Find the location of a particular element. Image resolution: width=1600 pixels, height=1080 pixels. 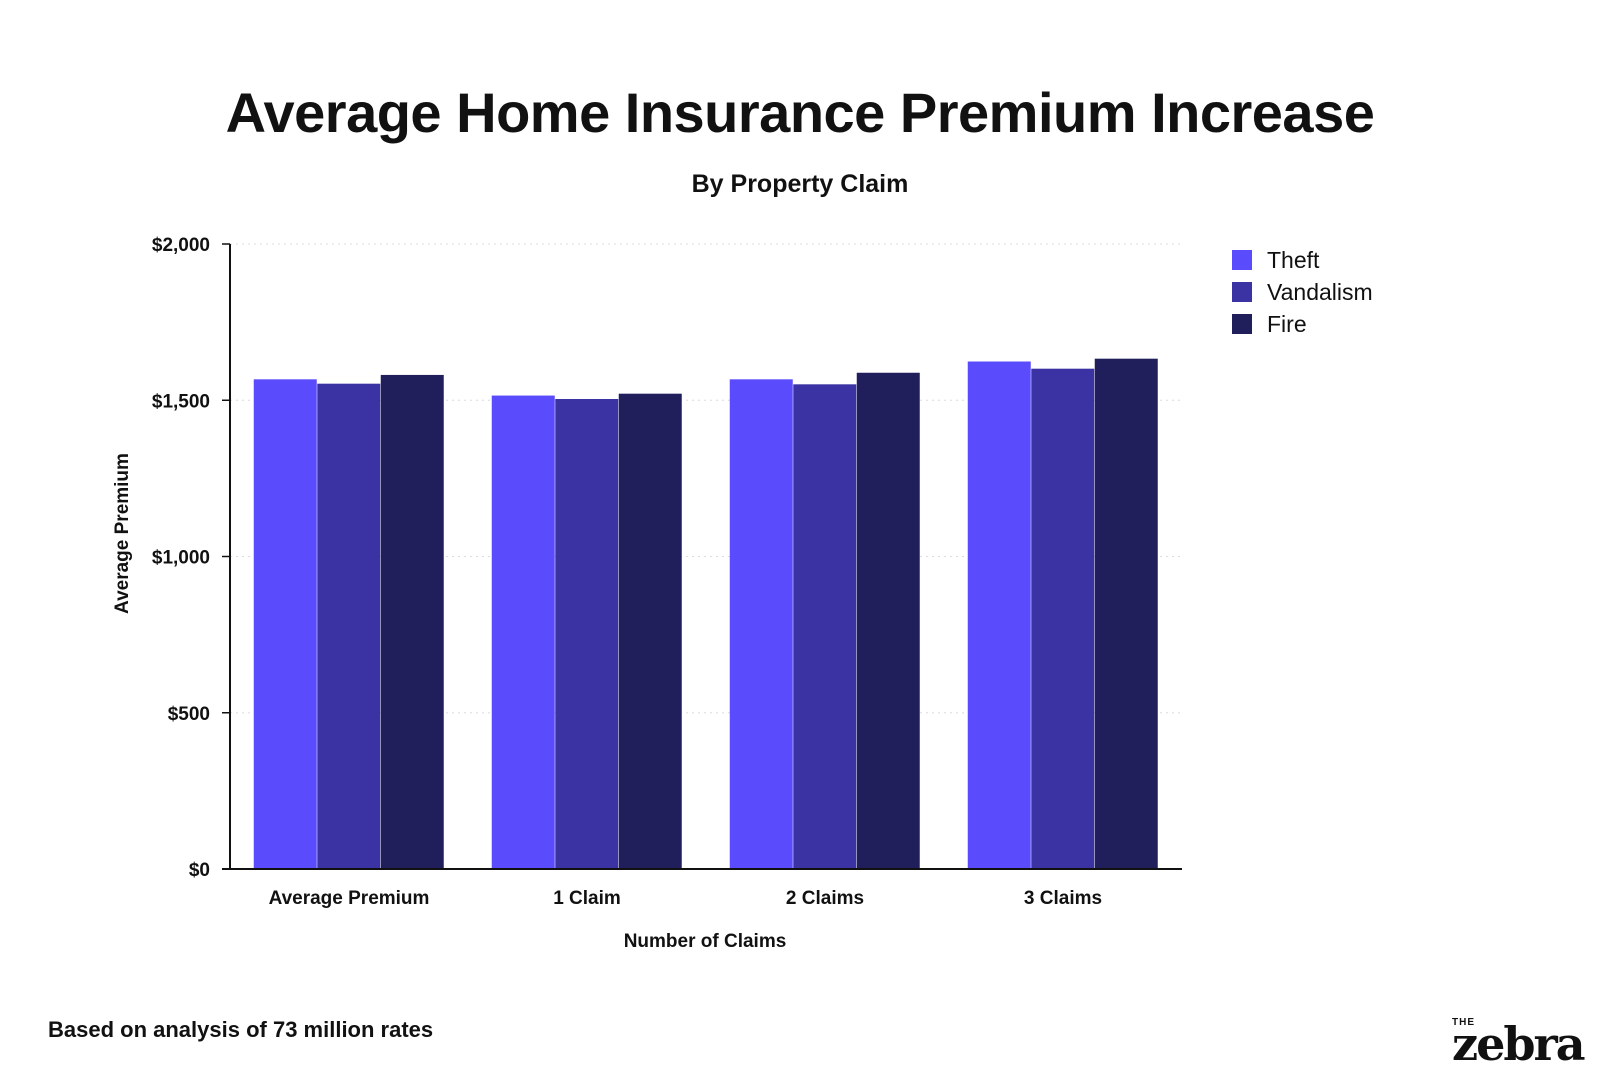

chart-title: Average Home Insurance Premium Increase is located at coordinates (800, 112).